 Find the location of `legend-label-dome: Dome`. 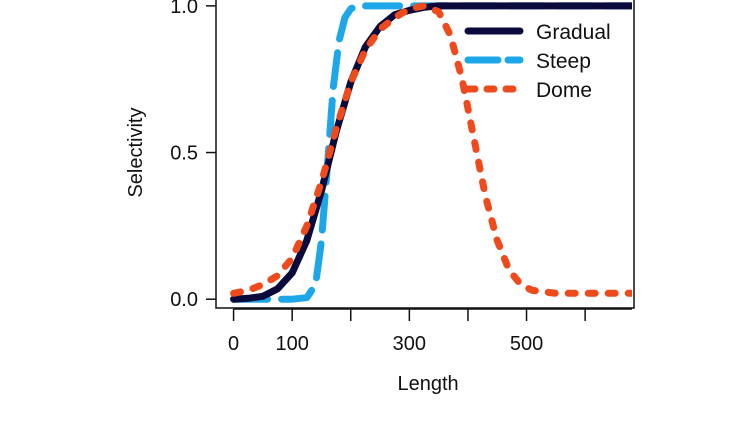

legend-label-dome: Dome is located at coordinates (564, 90).